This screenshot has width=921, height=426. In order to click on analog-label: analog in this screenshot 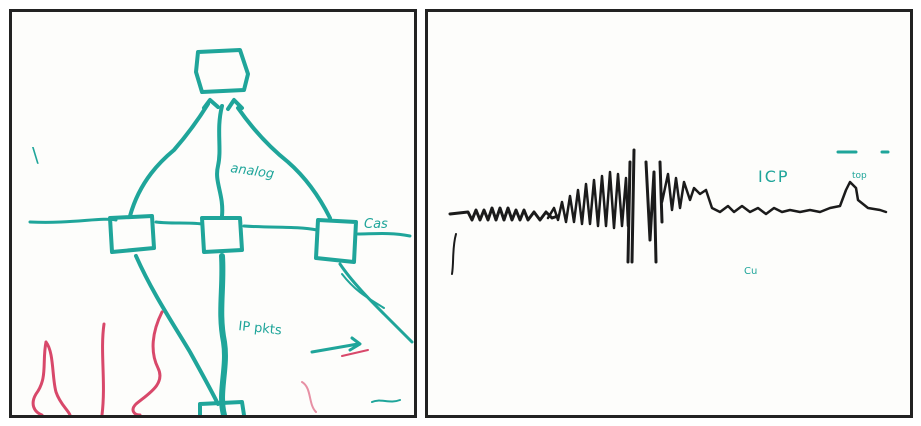, I will do `click(252, 171)`.